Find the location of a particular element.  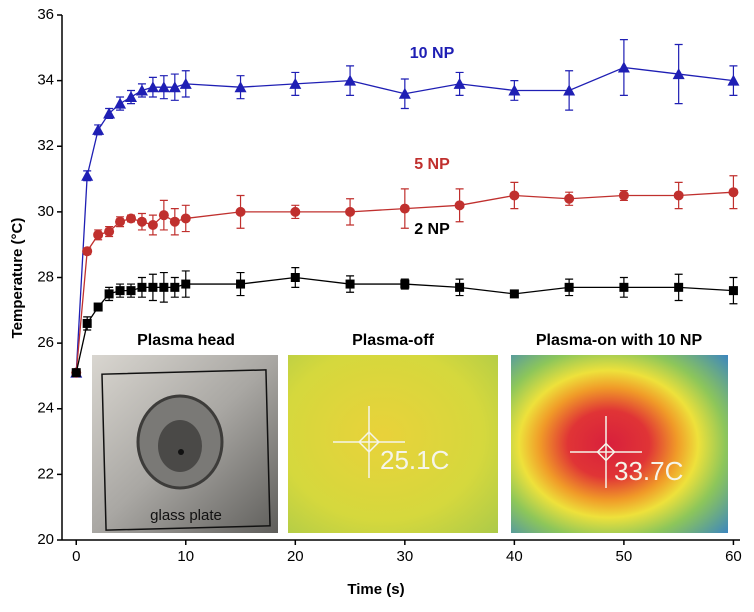

y-tick-label: 34 is located at coordinates (45, 80).